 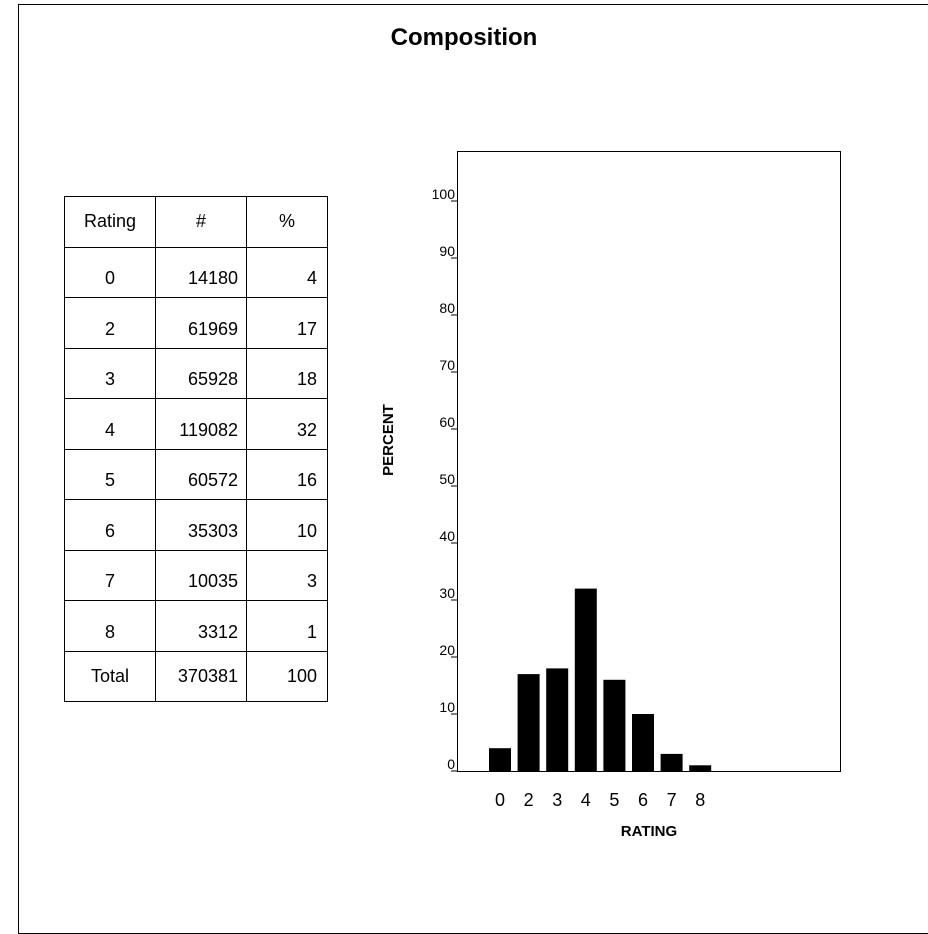 What do you see at coordinates (287, 575) in the screenshot?
I see `cell-percent: 3` at bounding box center [287, 575].